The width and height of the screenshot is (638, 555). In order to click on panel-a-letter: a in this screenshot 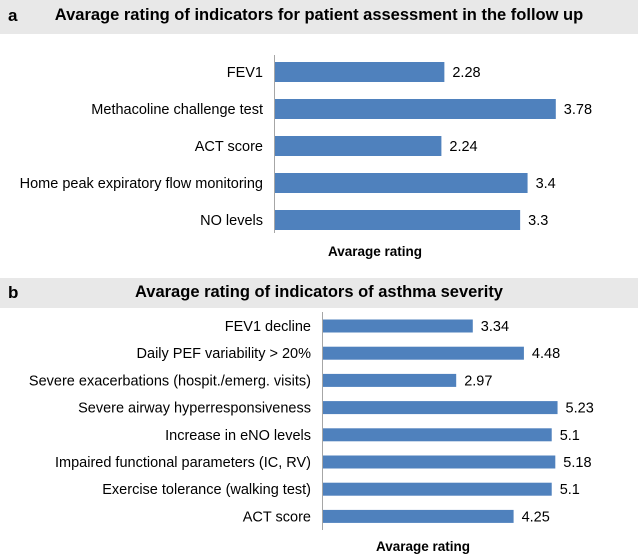, I will do `click(13, 15)`.